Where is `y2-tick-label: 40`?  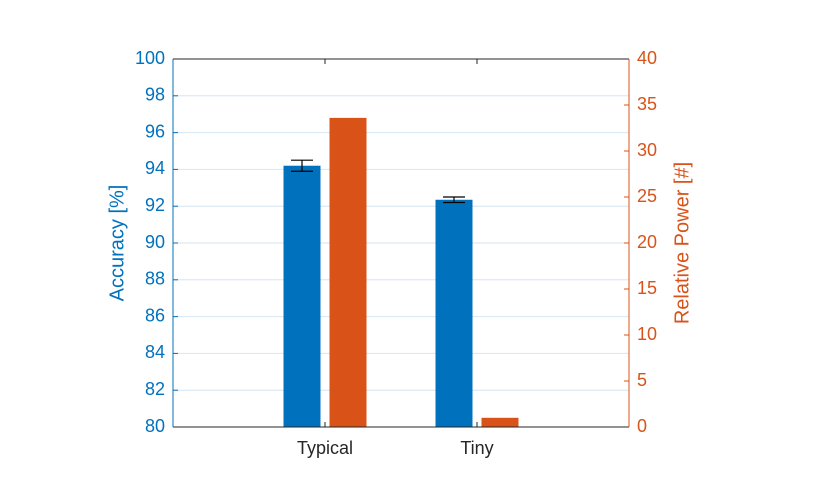
y2-tick-label: 40 is located at coordinates (647, 58).